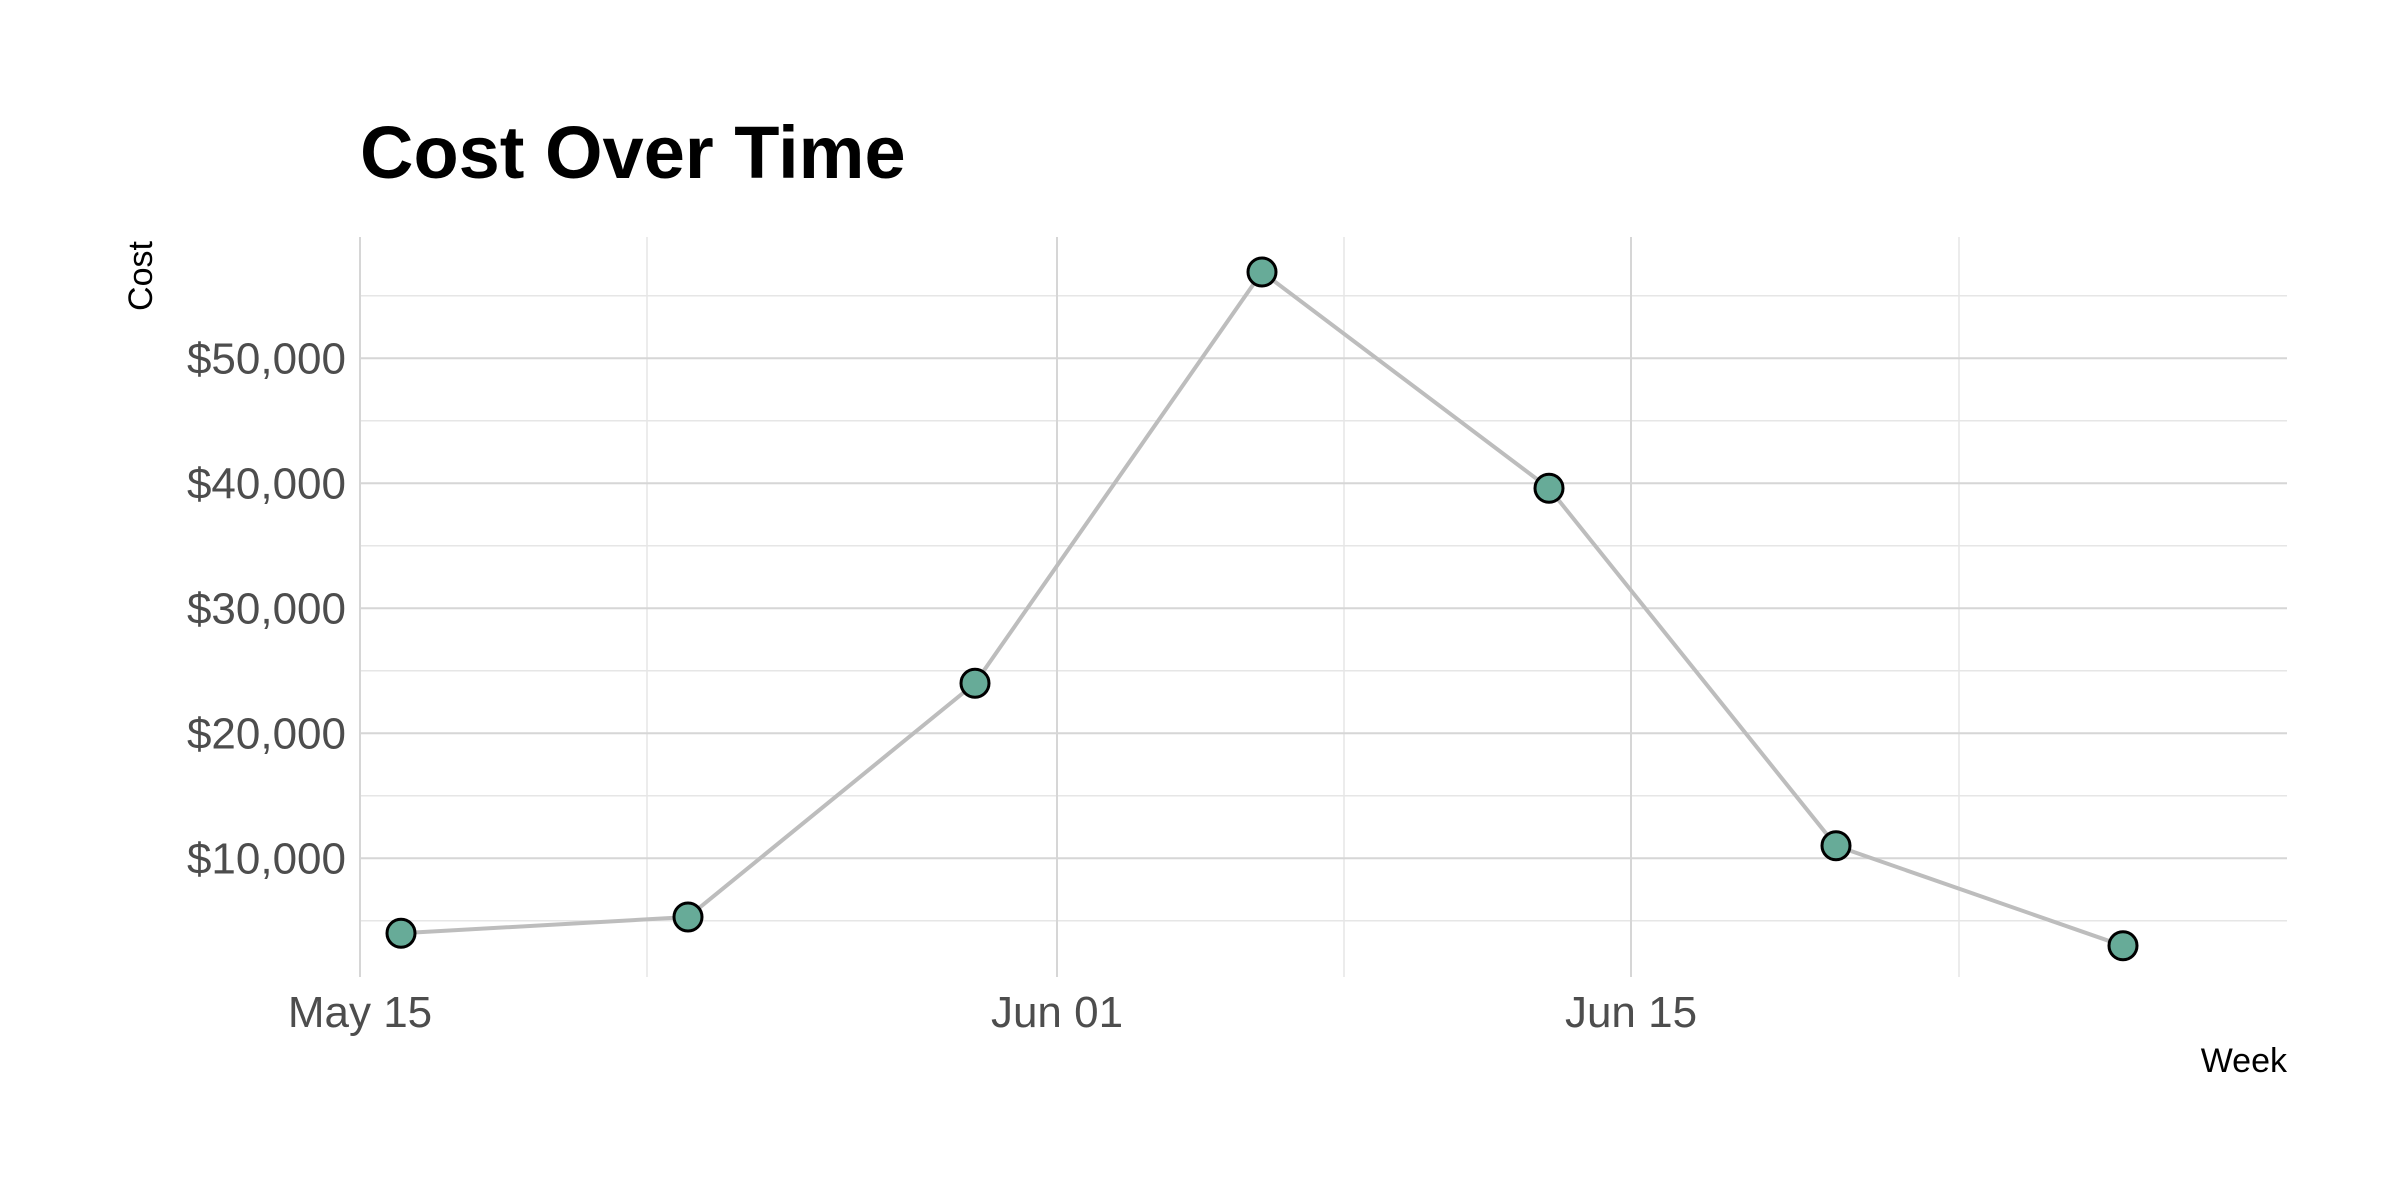 The height and width of the screenshot is (1200, 2400). I want to click on x-tick-labels: May 15 Jun 01 Jun 15, so click(992, 1012).